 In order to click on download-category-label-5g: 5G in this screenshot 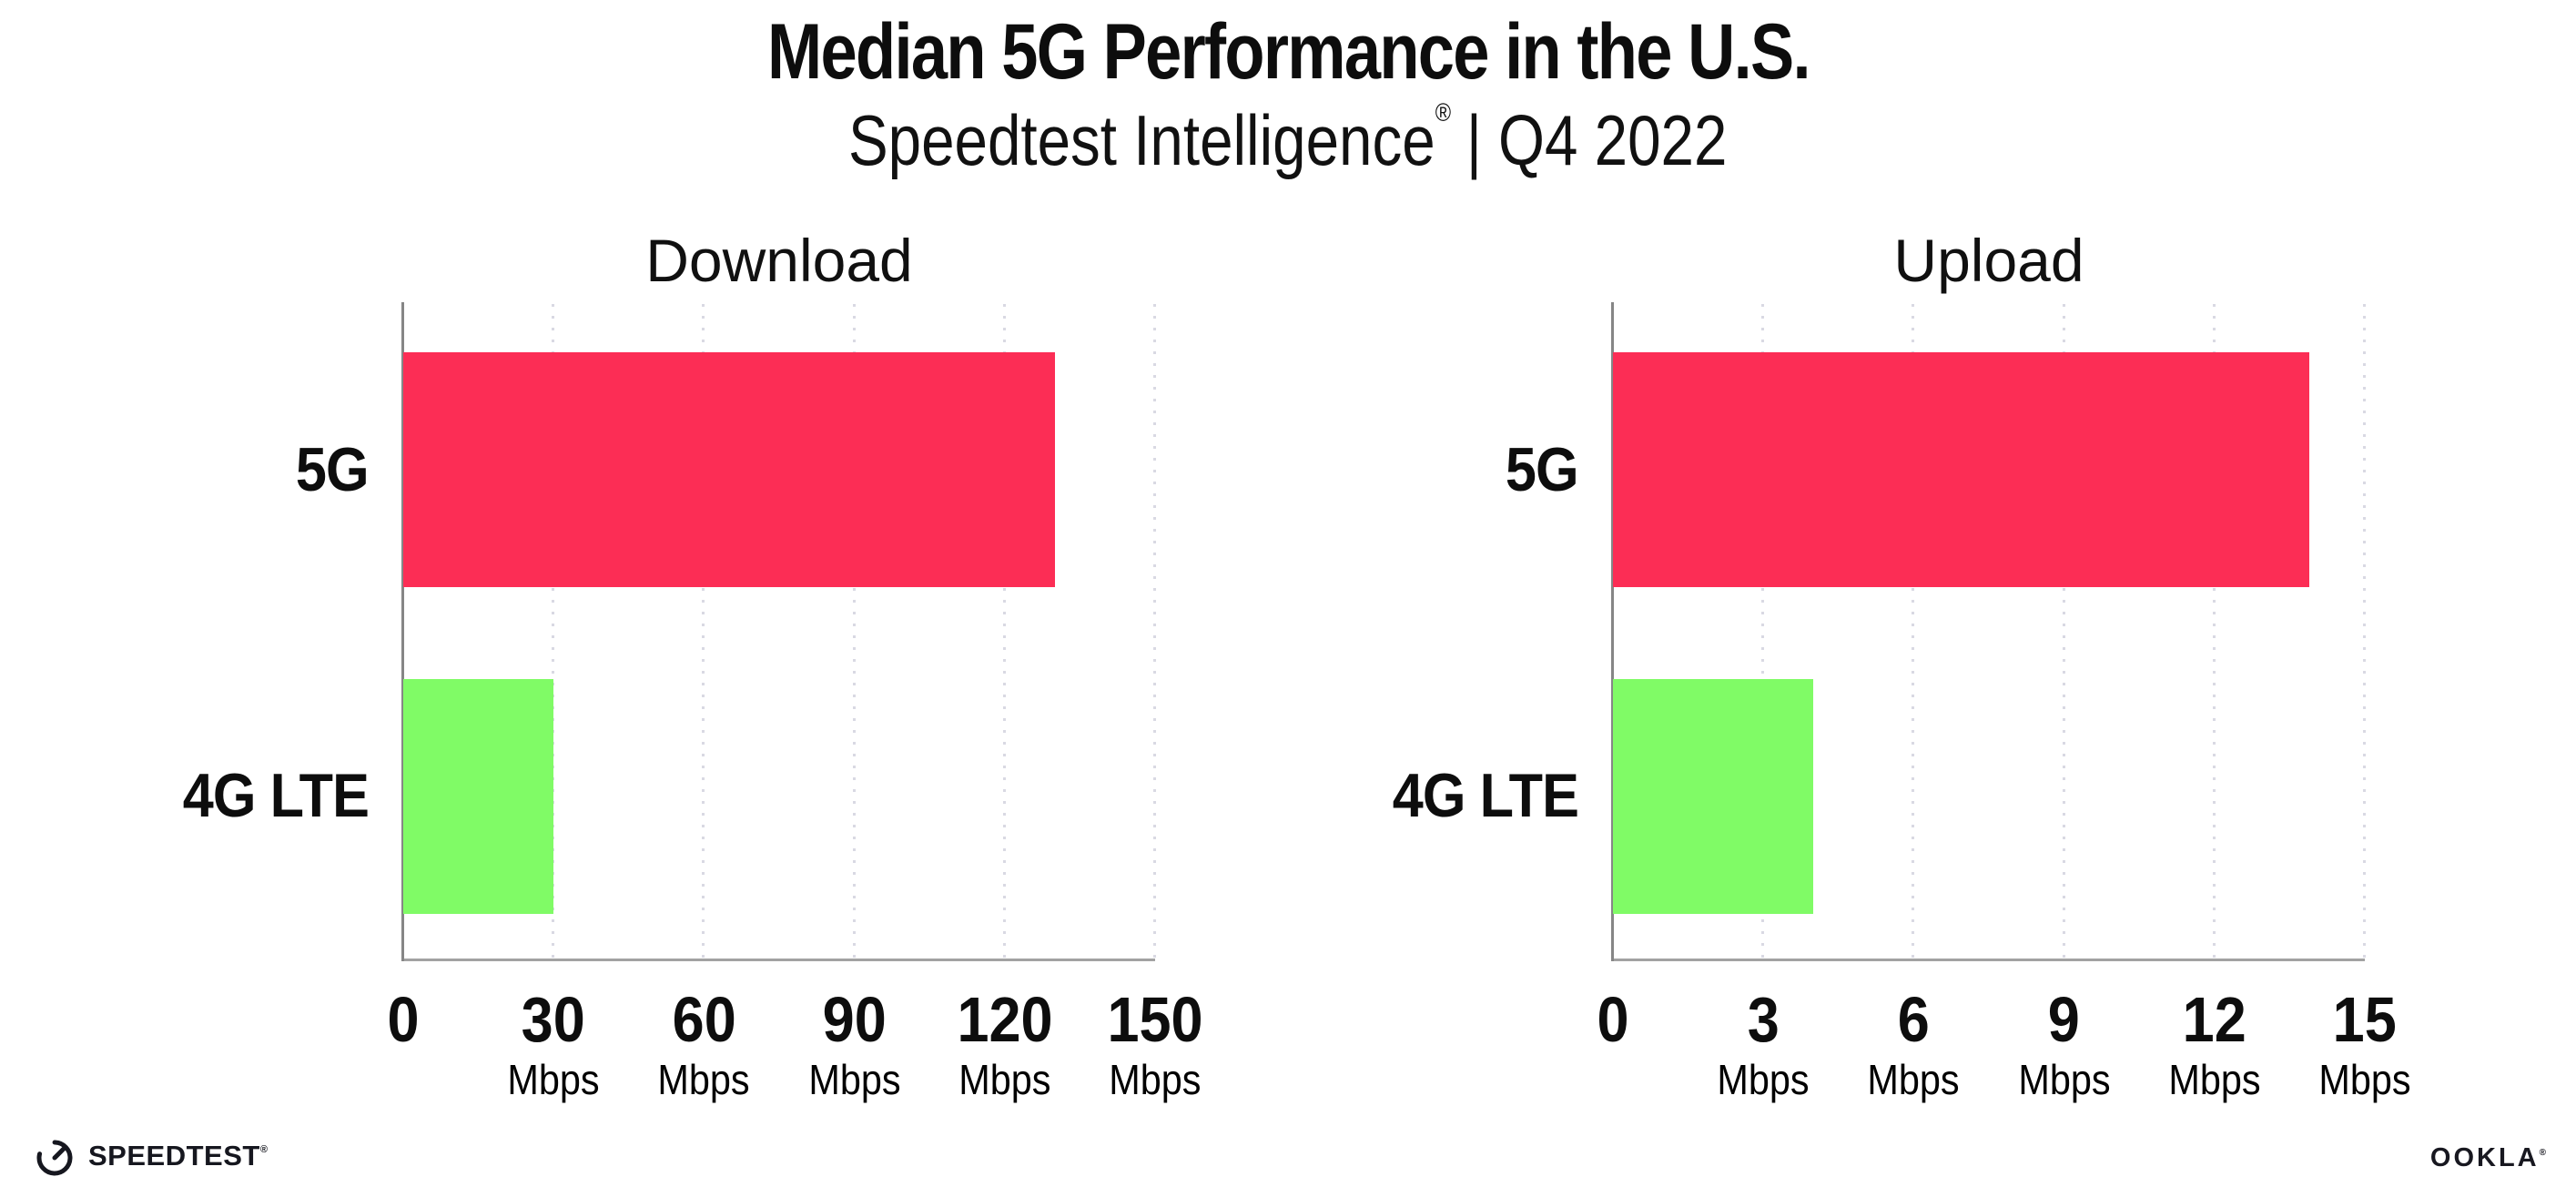, I will do `click(333, 470)`.